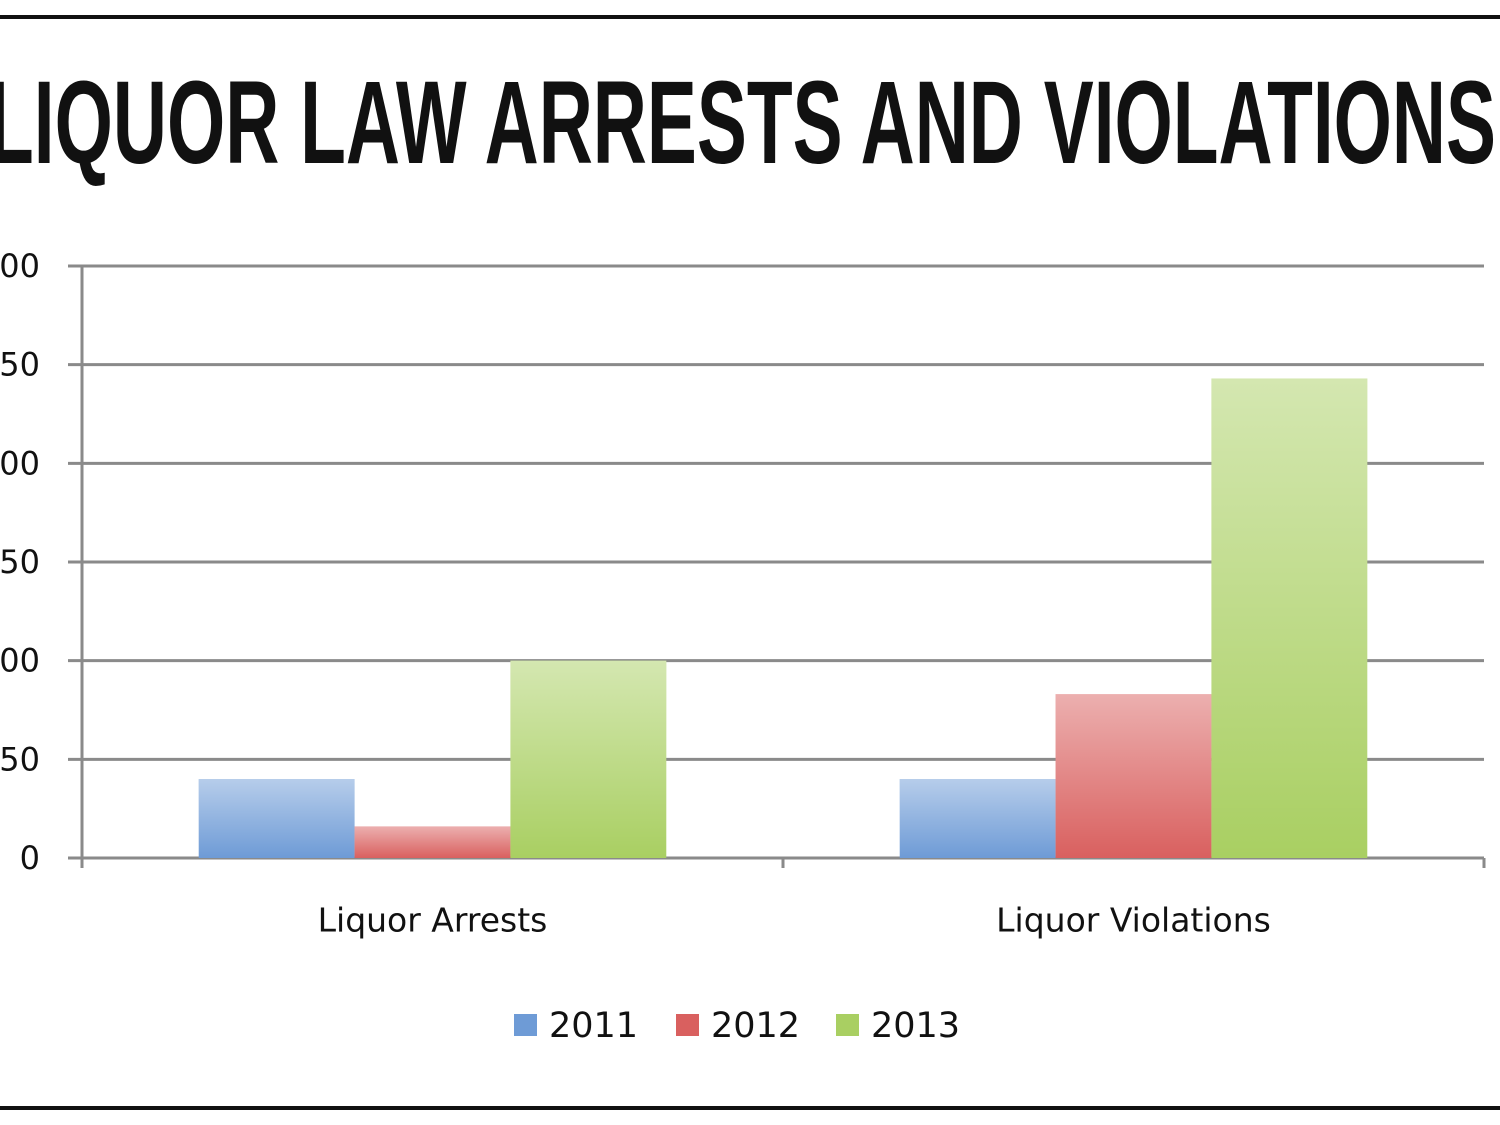 The width and height of the screenshot is (1500, 1125). Describe the element at coordinates (20, 562) in the screenshot. I see `y-tick-label: 150` at that location.